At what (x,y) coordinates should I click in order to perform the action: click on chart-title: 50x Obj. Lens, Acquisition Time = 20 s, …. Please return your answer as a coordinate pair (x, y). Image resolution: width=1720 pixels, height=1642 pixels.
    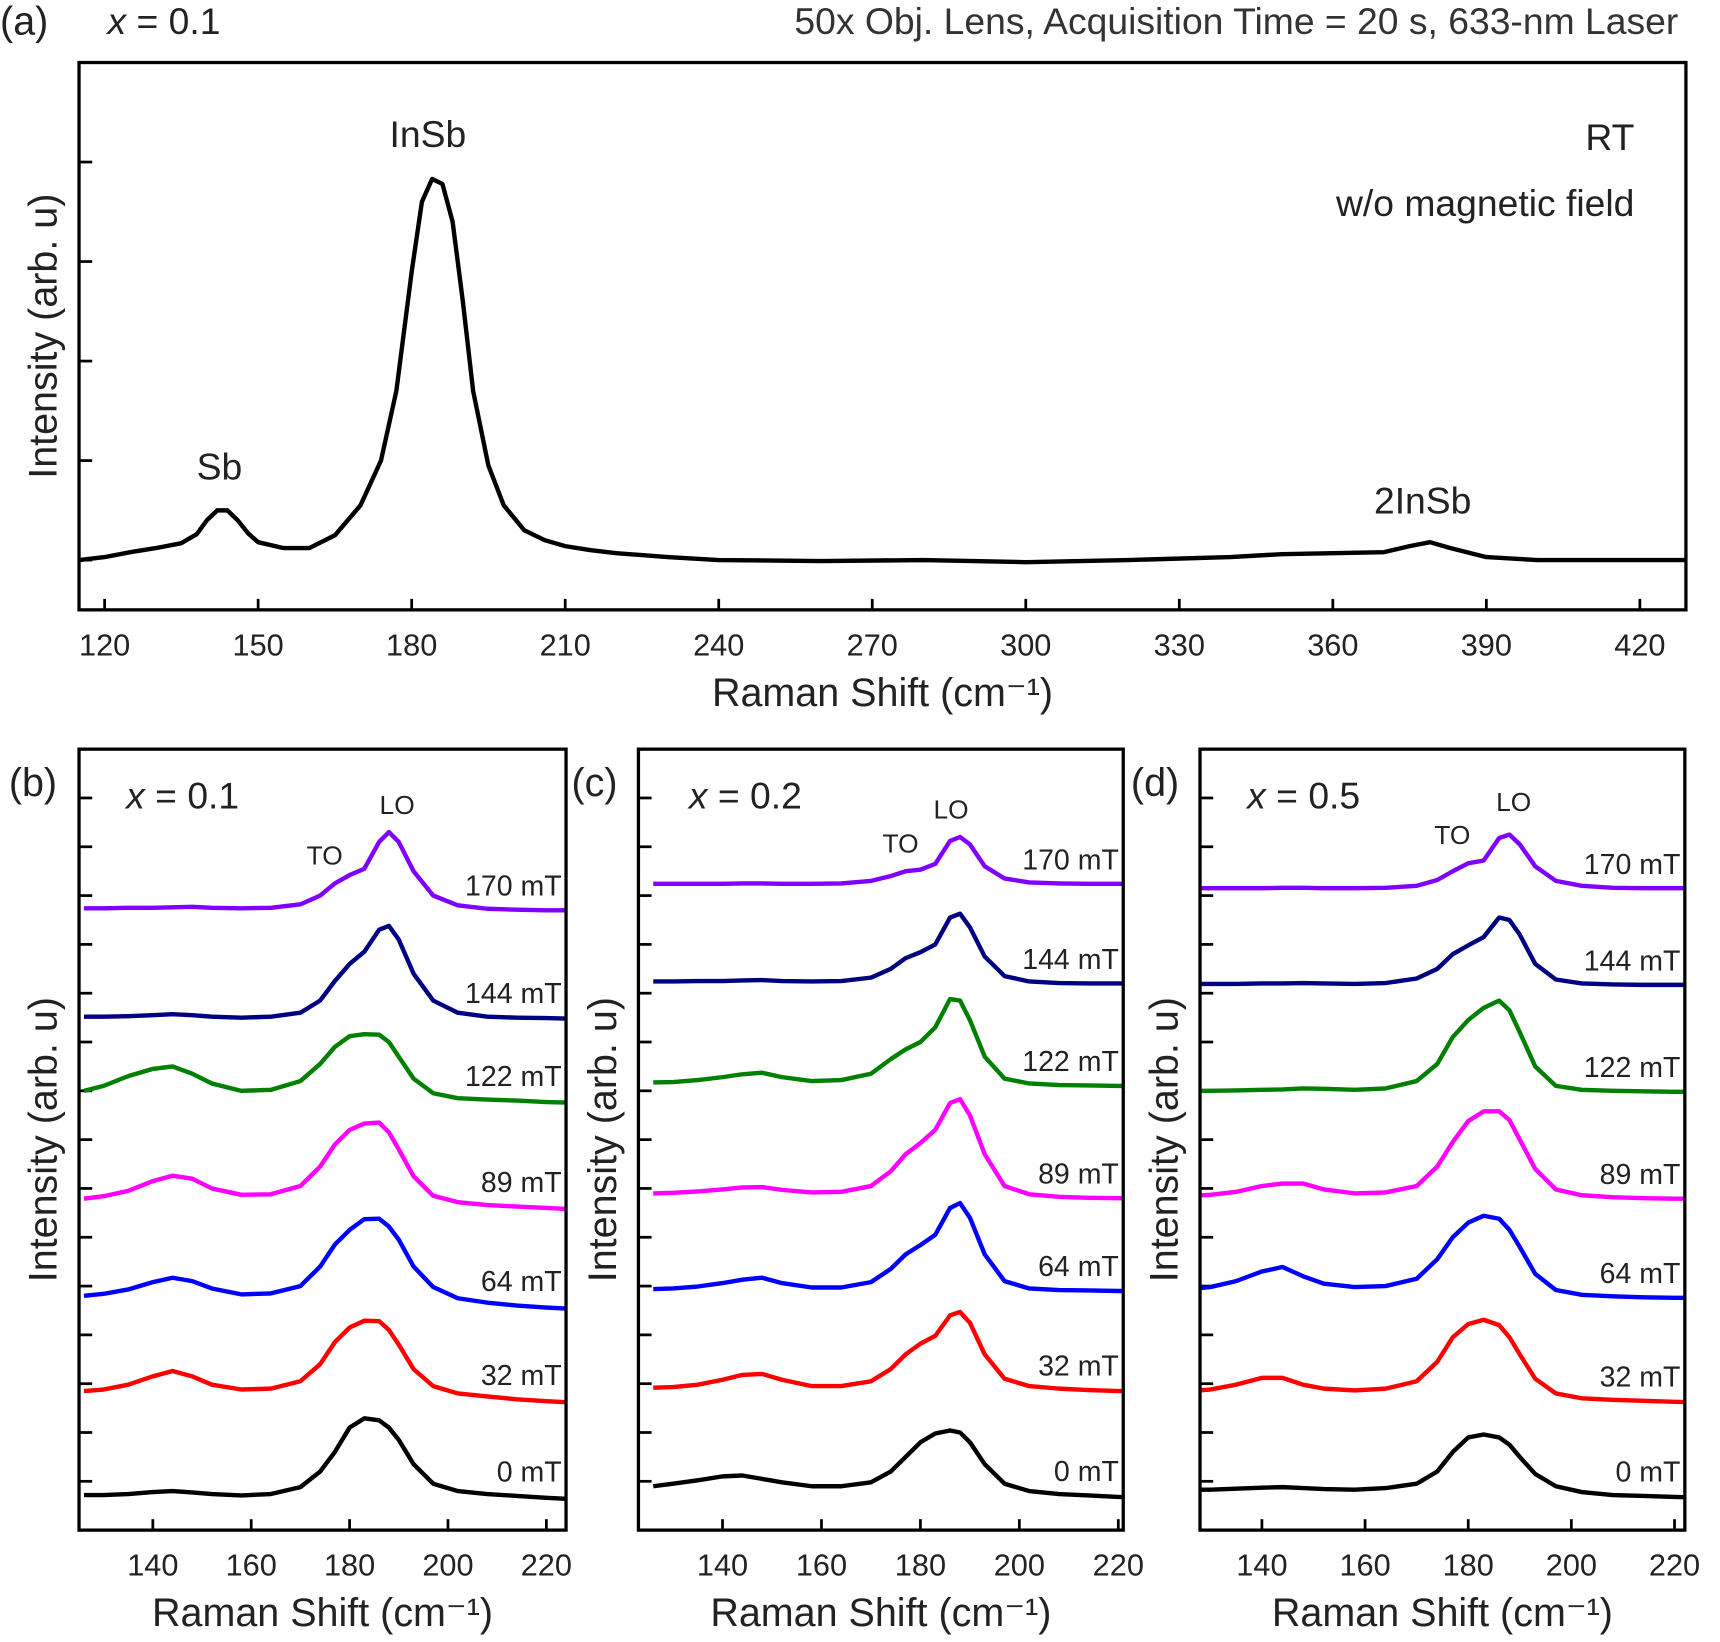
    Looking at the image, I should click on (1236, 21).